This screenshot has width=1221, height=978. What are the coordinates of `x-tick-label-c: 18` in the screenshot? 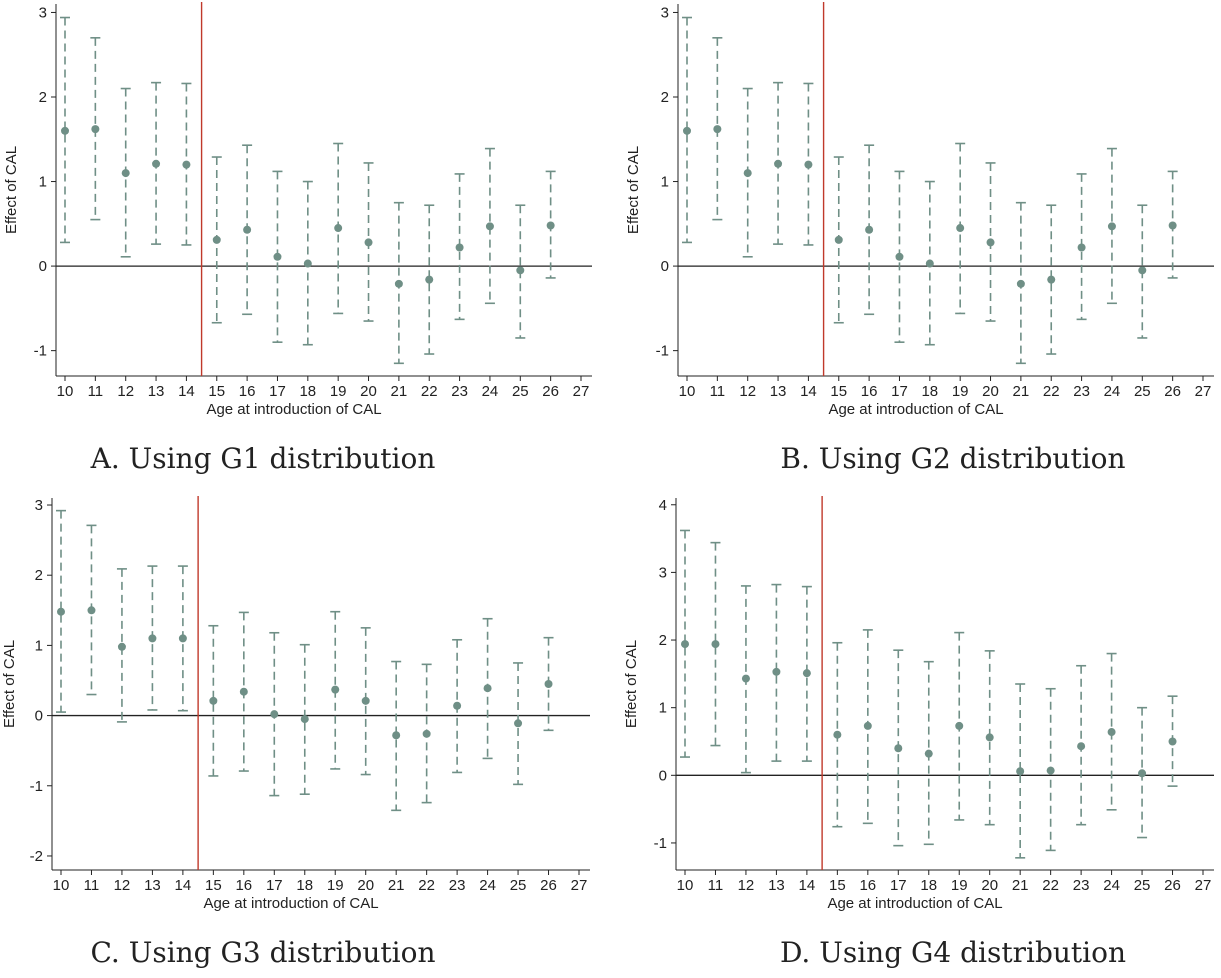 It's located at (304, 885).